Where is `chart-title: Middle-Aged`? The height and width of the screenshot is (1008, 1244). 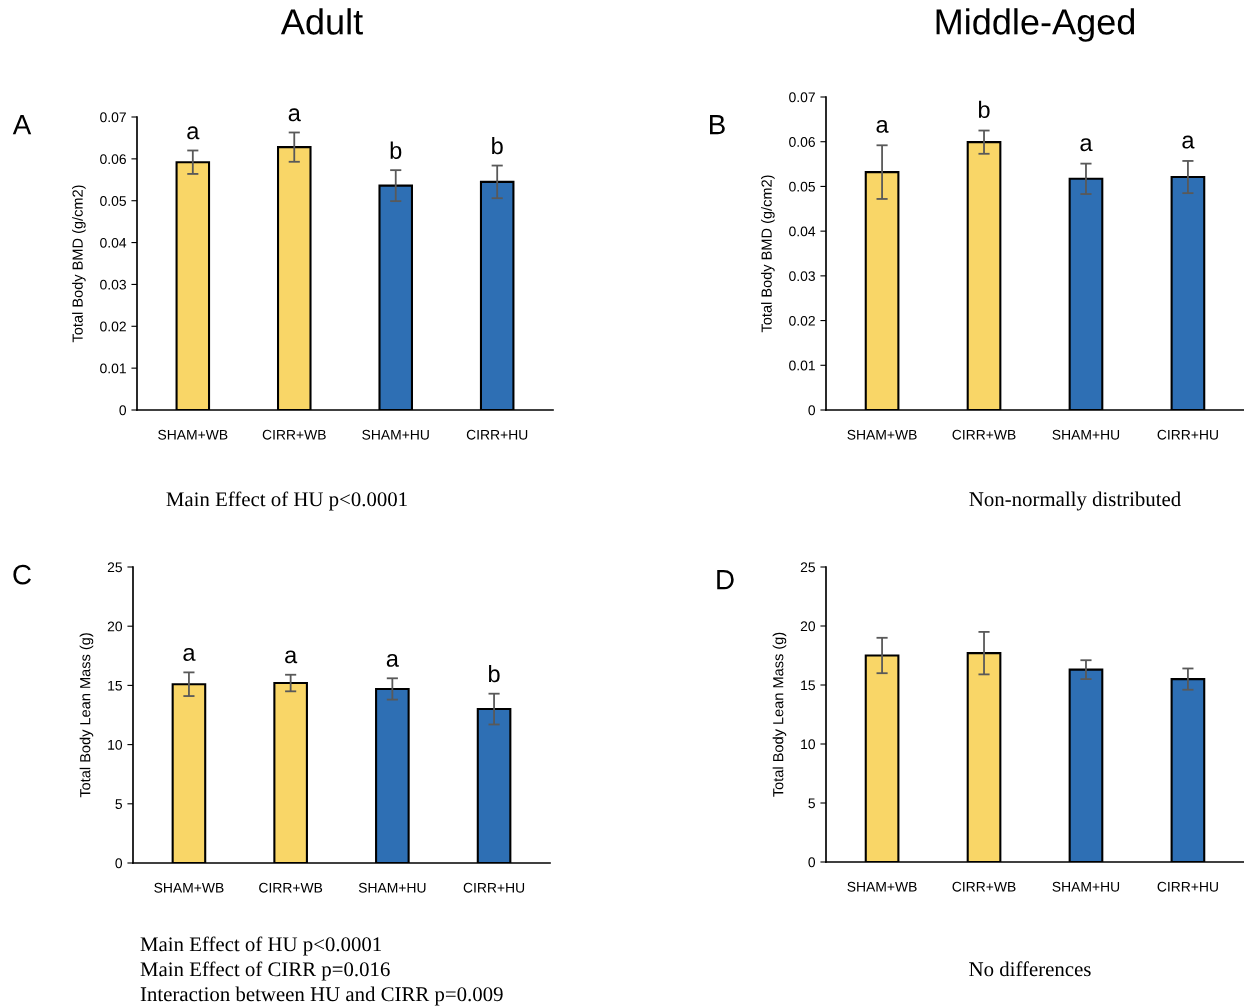
chart-title: Middle-Aged is located at coordinates (1035, 25).